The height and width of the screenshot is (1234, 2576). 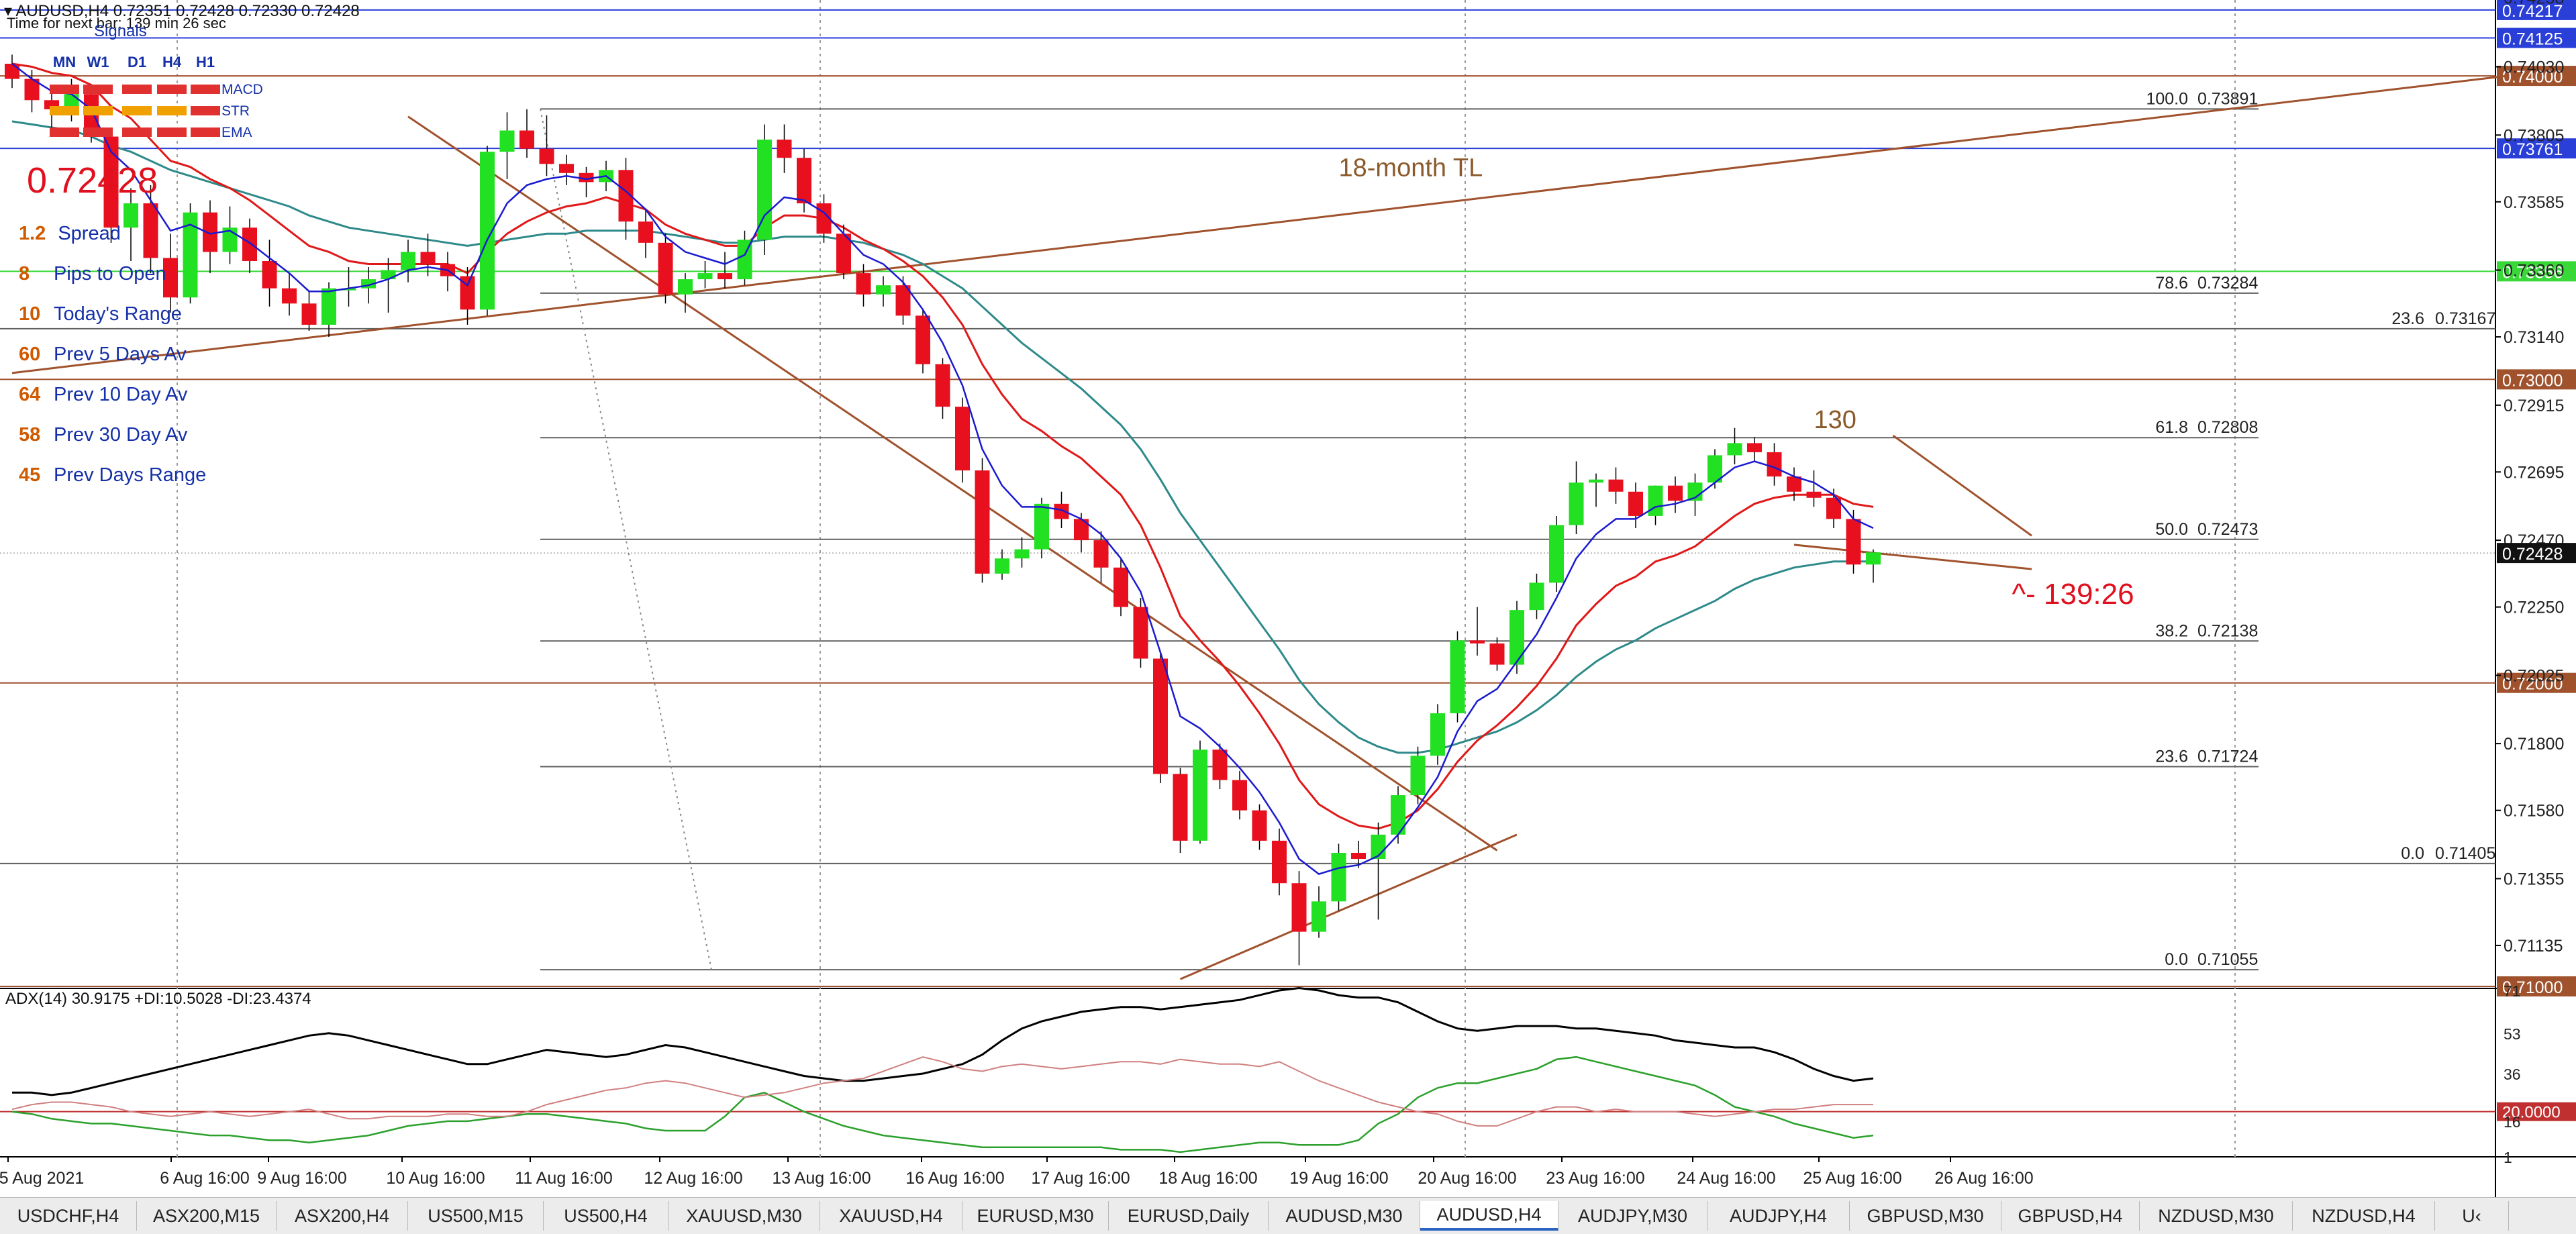 What do you see at coordinates (1344, 1216) in the screenshot?
I see `tab-audusd-m30: AUDUSD,M30` at bounding box center [1344, 1216].